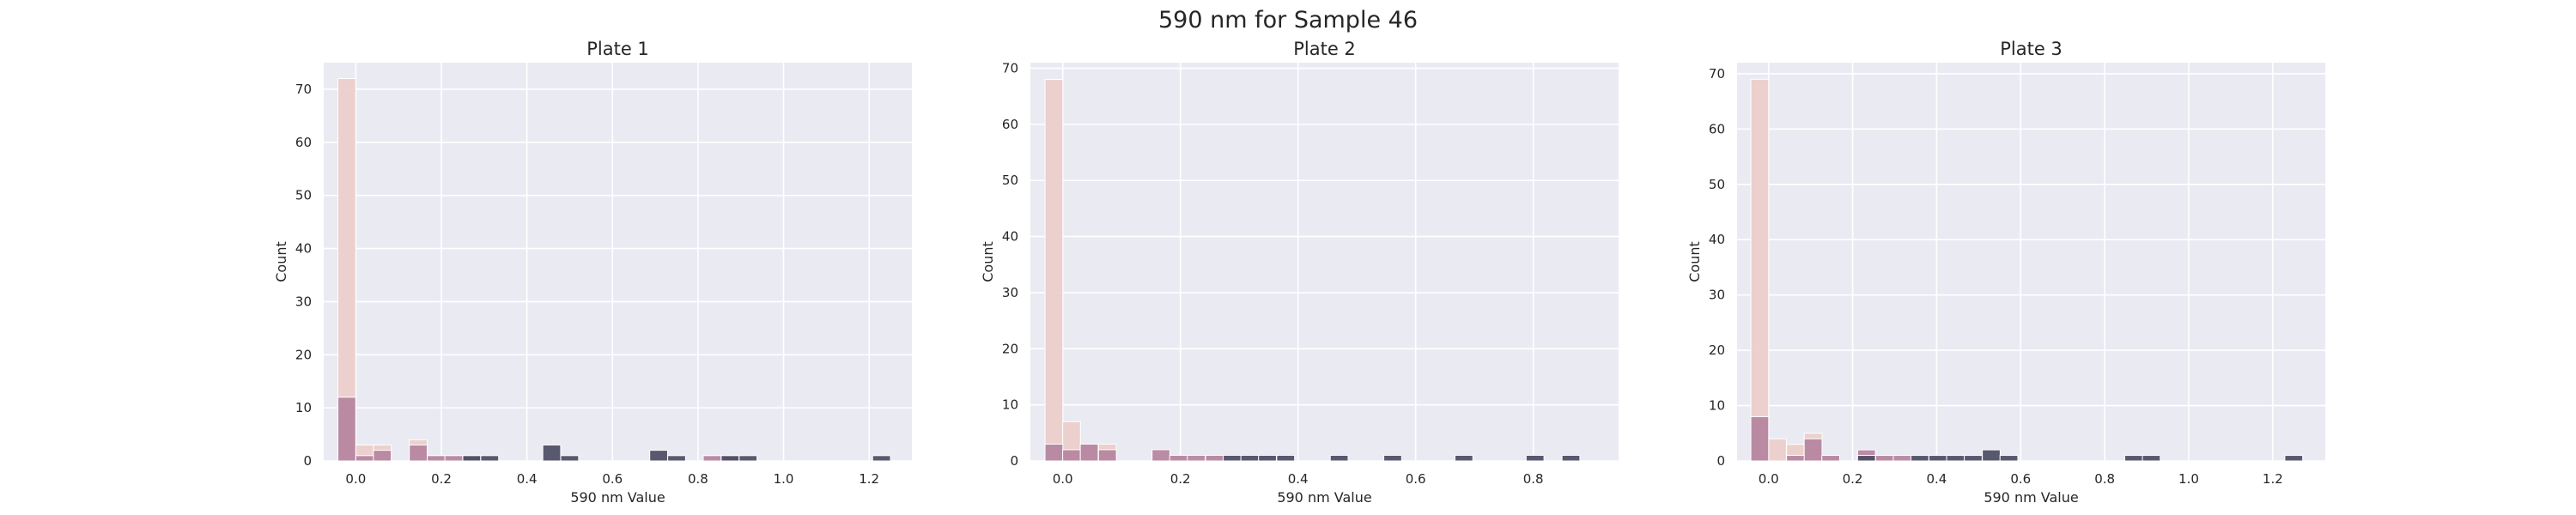 Image resolution: width=2576 pixels, height=515 pixels. Describe the element at coordinates (2032, 49) in the screenshot. I see `subplot-title: Plate 3` at that location.